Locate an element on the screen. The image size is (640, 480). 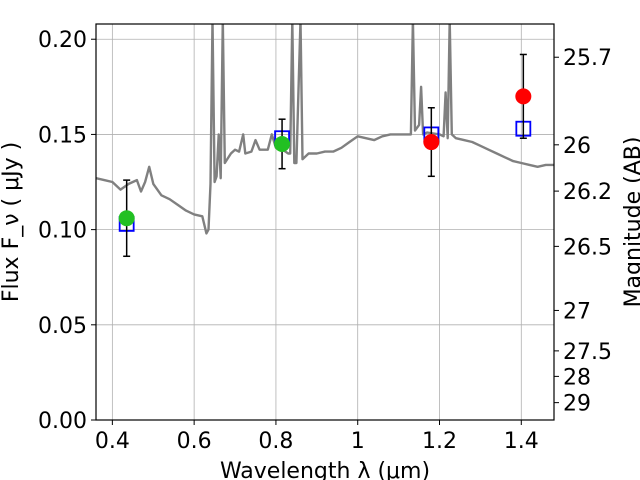
y-axis: 0.00 0.05 0.10 0.15 0.20 is located at coordinates (67, 231).